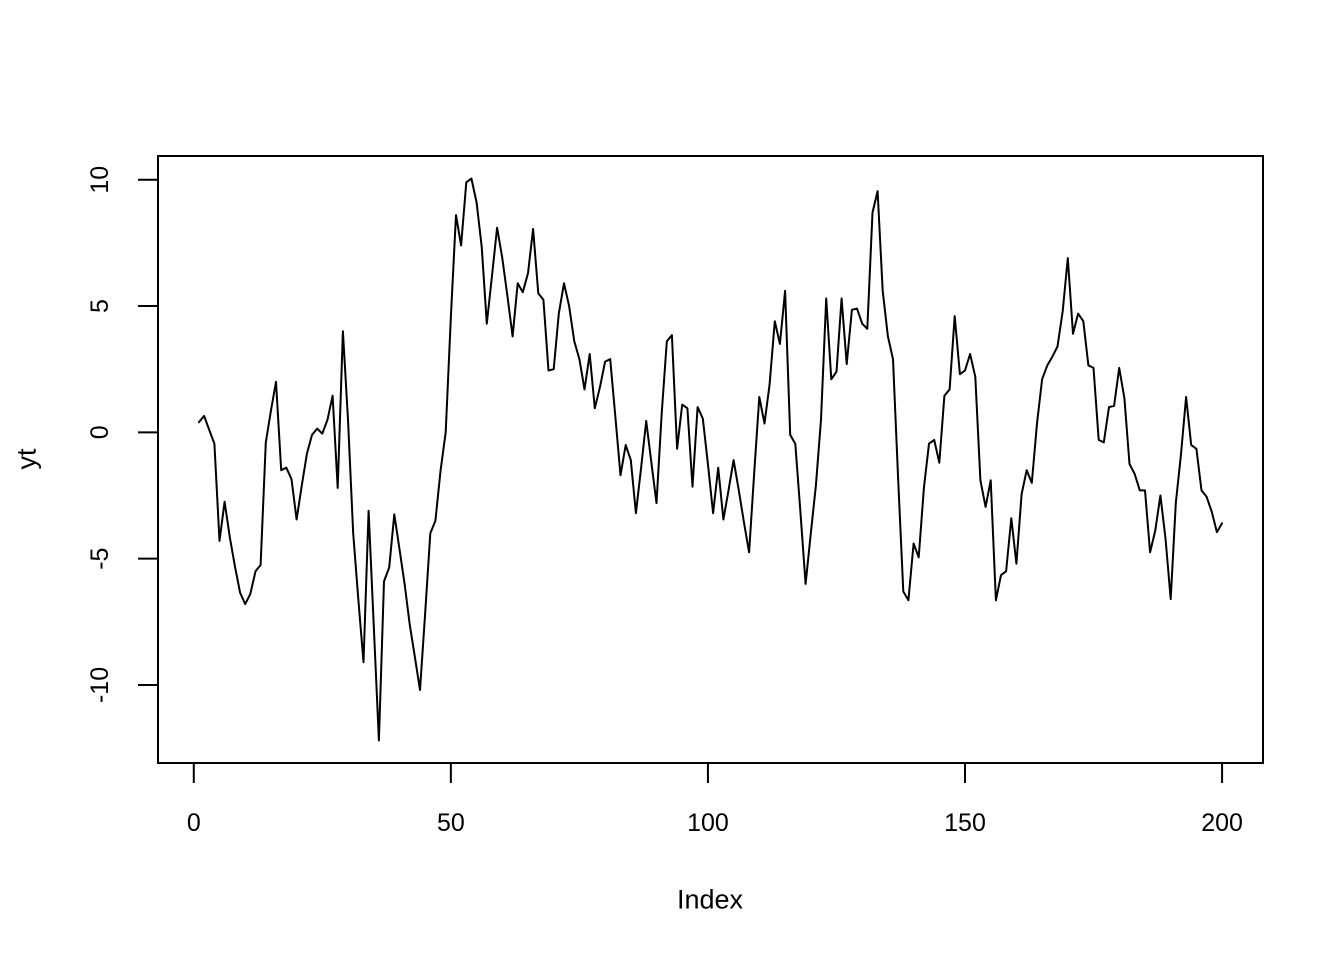  What do you see at coordinates (100, 559) in the screenshot?
I see `y-tick-label: -5` at bounding box center [100, 559].